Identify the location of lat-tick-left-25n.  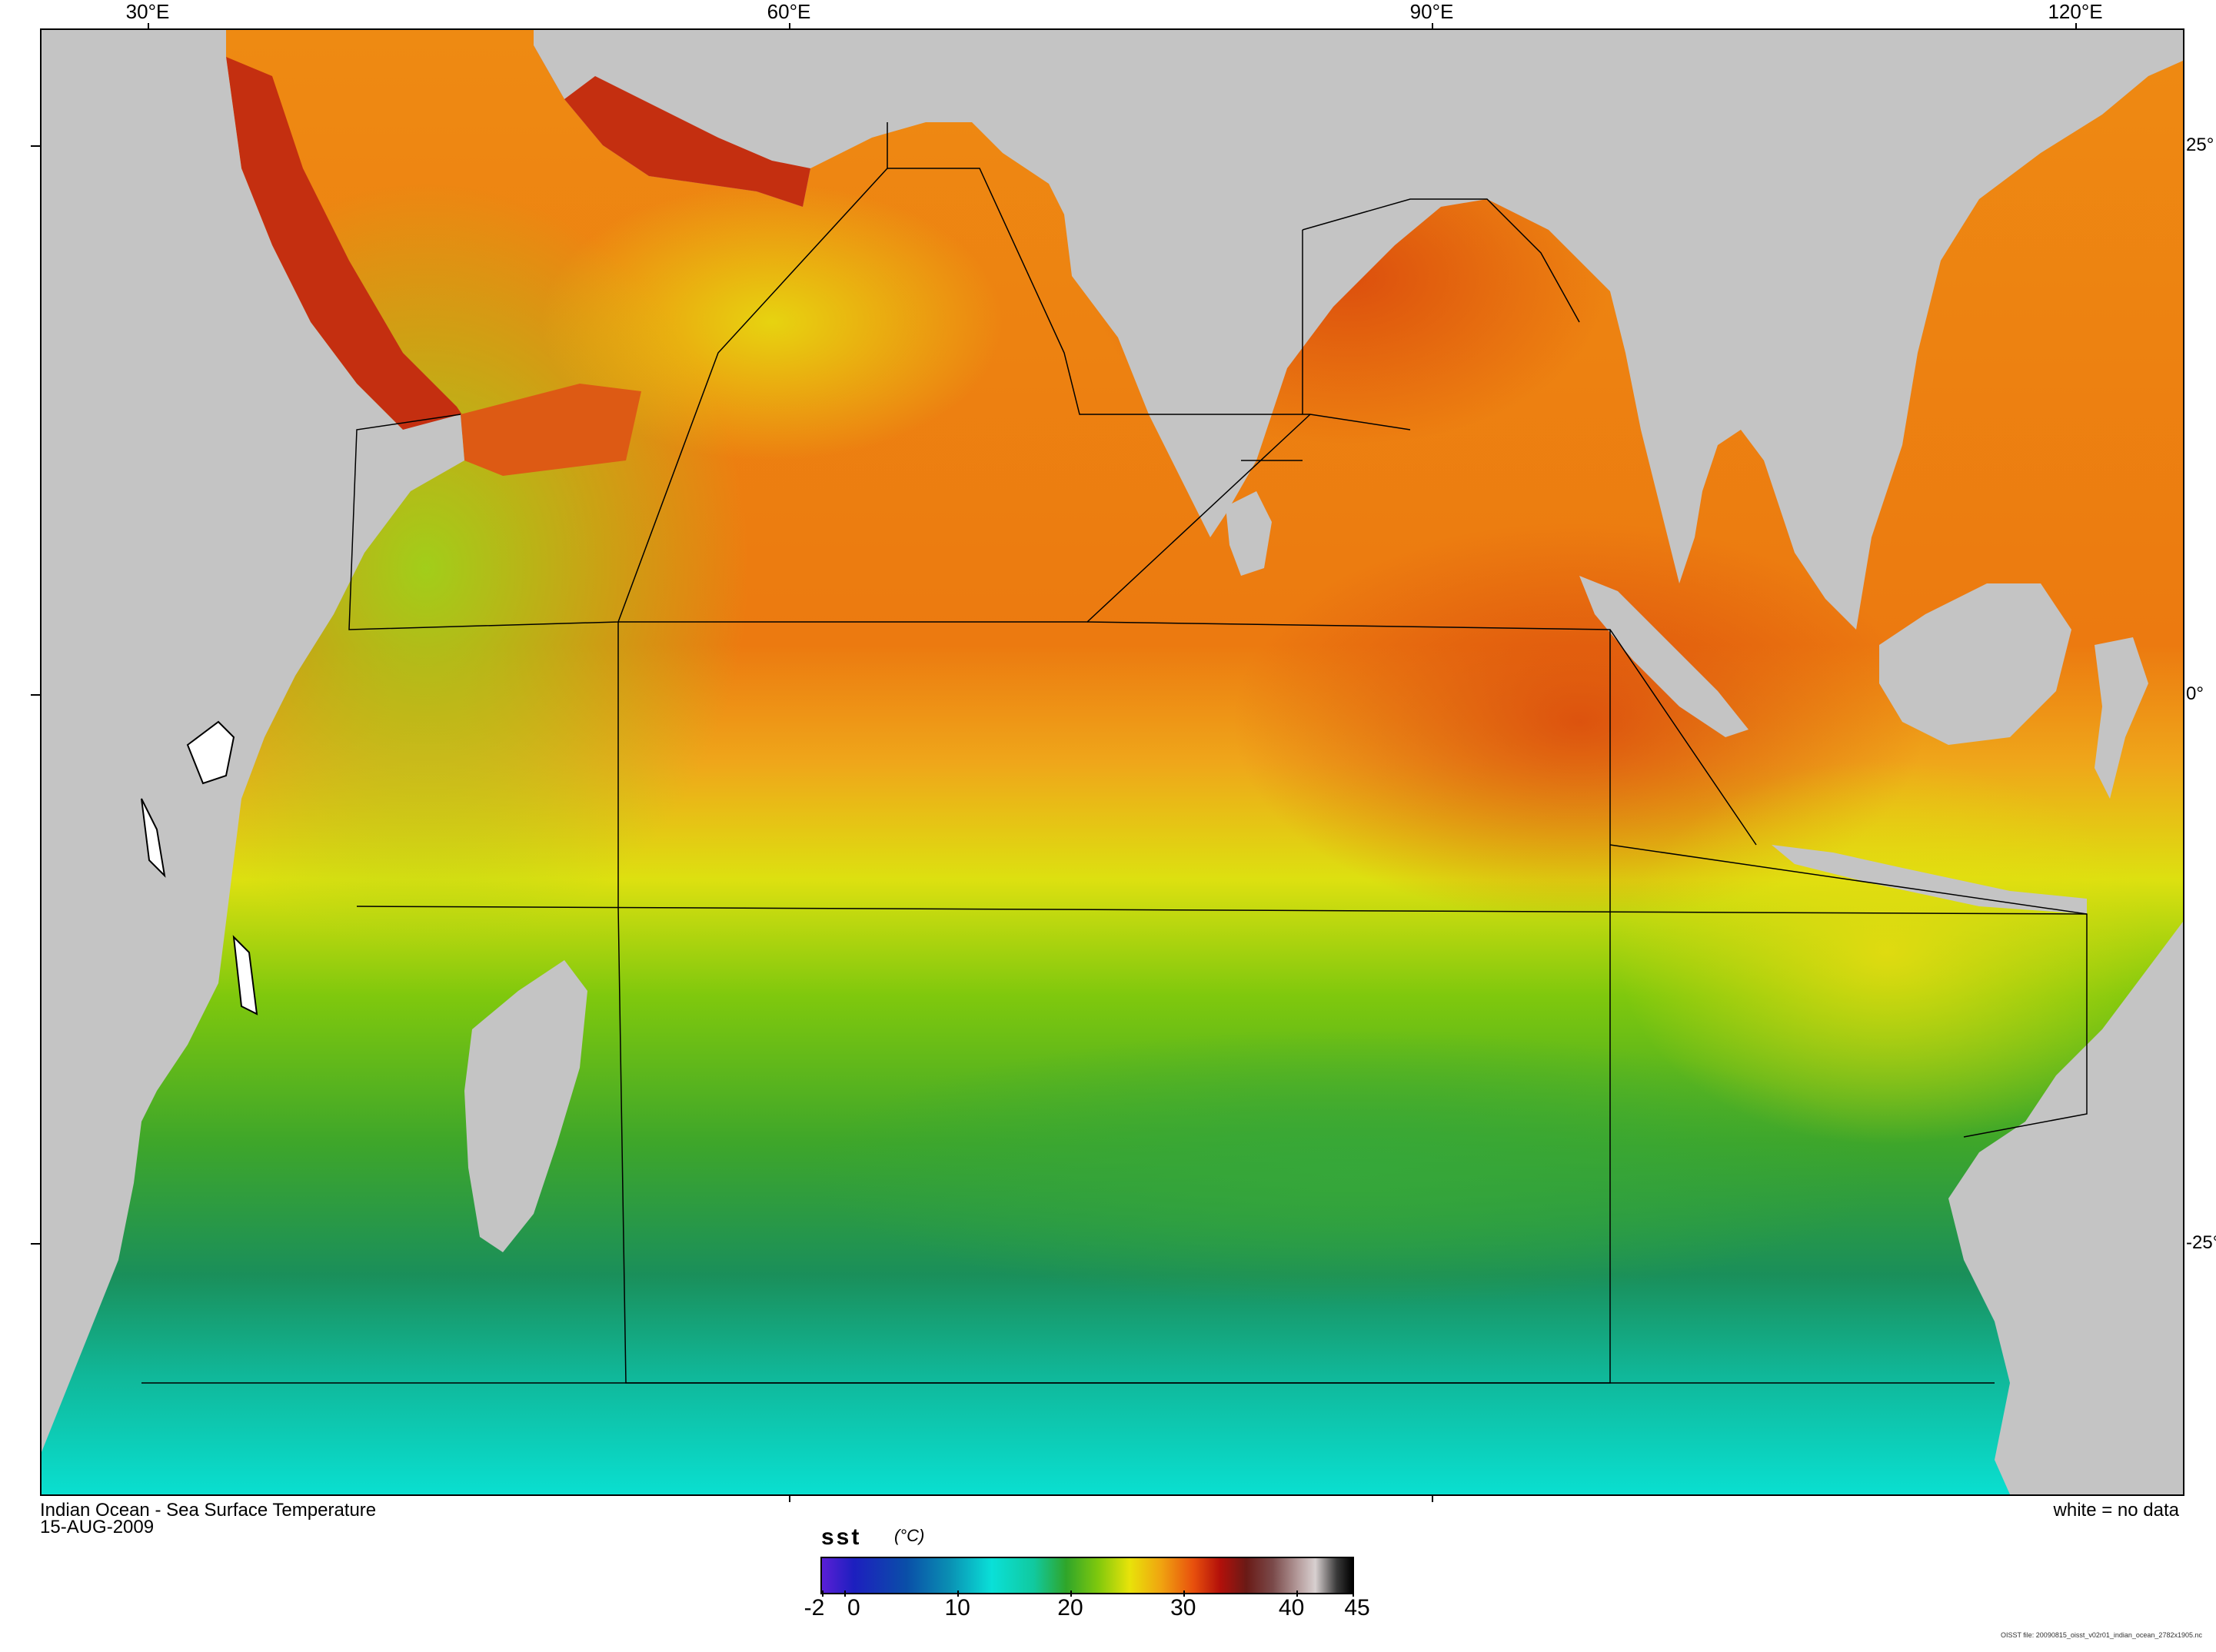
(36, 146).